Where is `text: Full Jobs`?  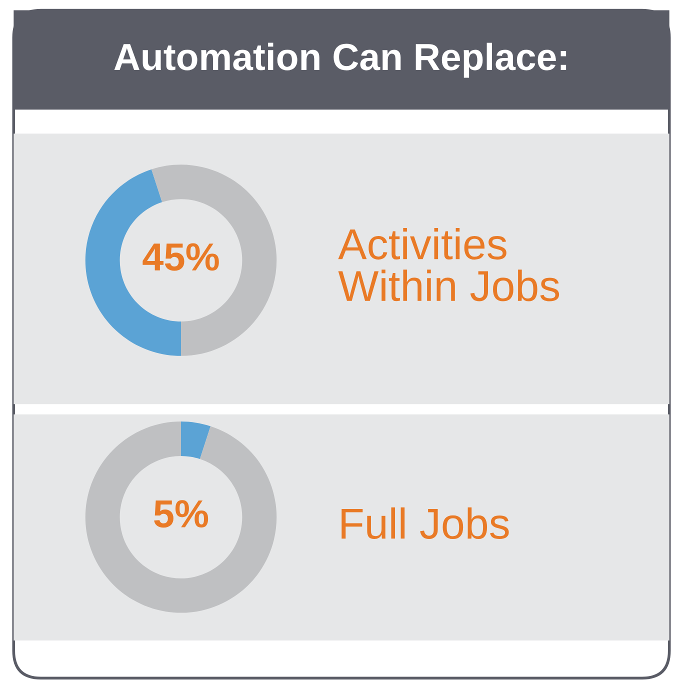
text: Full Jobs is located at coordinates (425, 523).